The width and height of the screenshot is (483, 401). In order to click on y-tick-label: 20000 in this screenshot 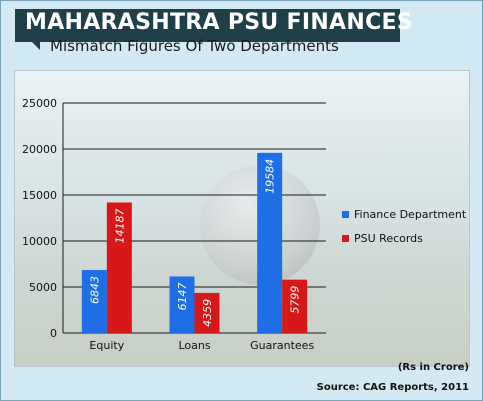, I will do `click(39, 149)`.